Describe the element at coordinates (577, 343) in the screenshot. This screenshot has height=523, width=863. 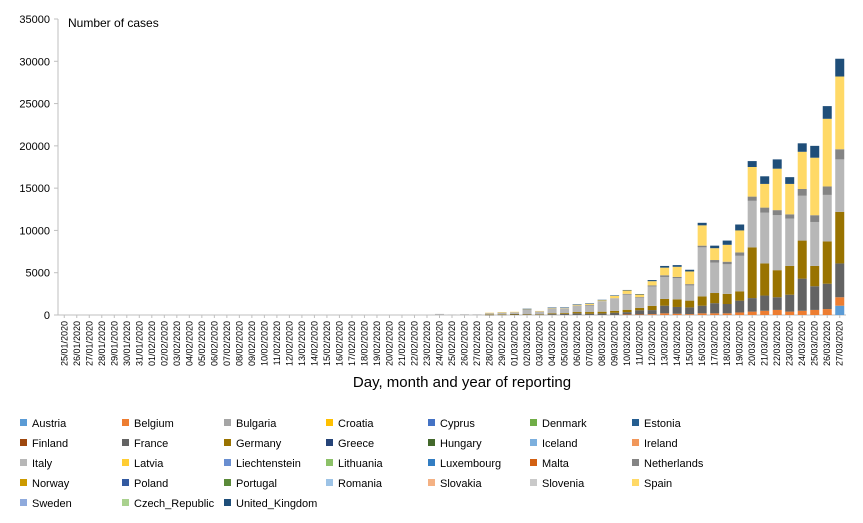
I see `x-tick-label: 06/03/2020` at that location.